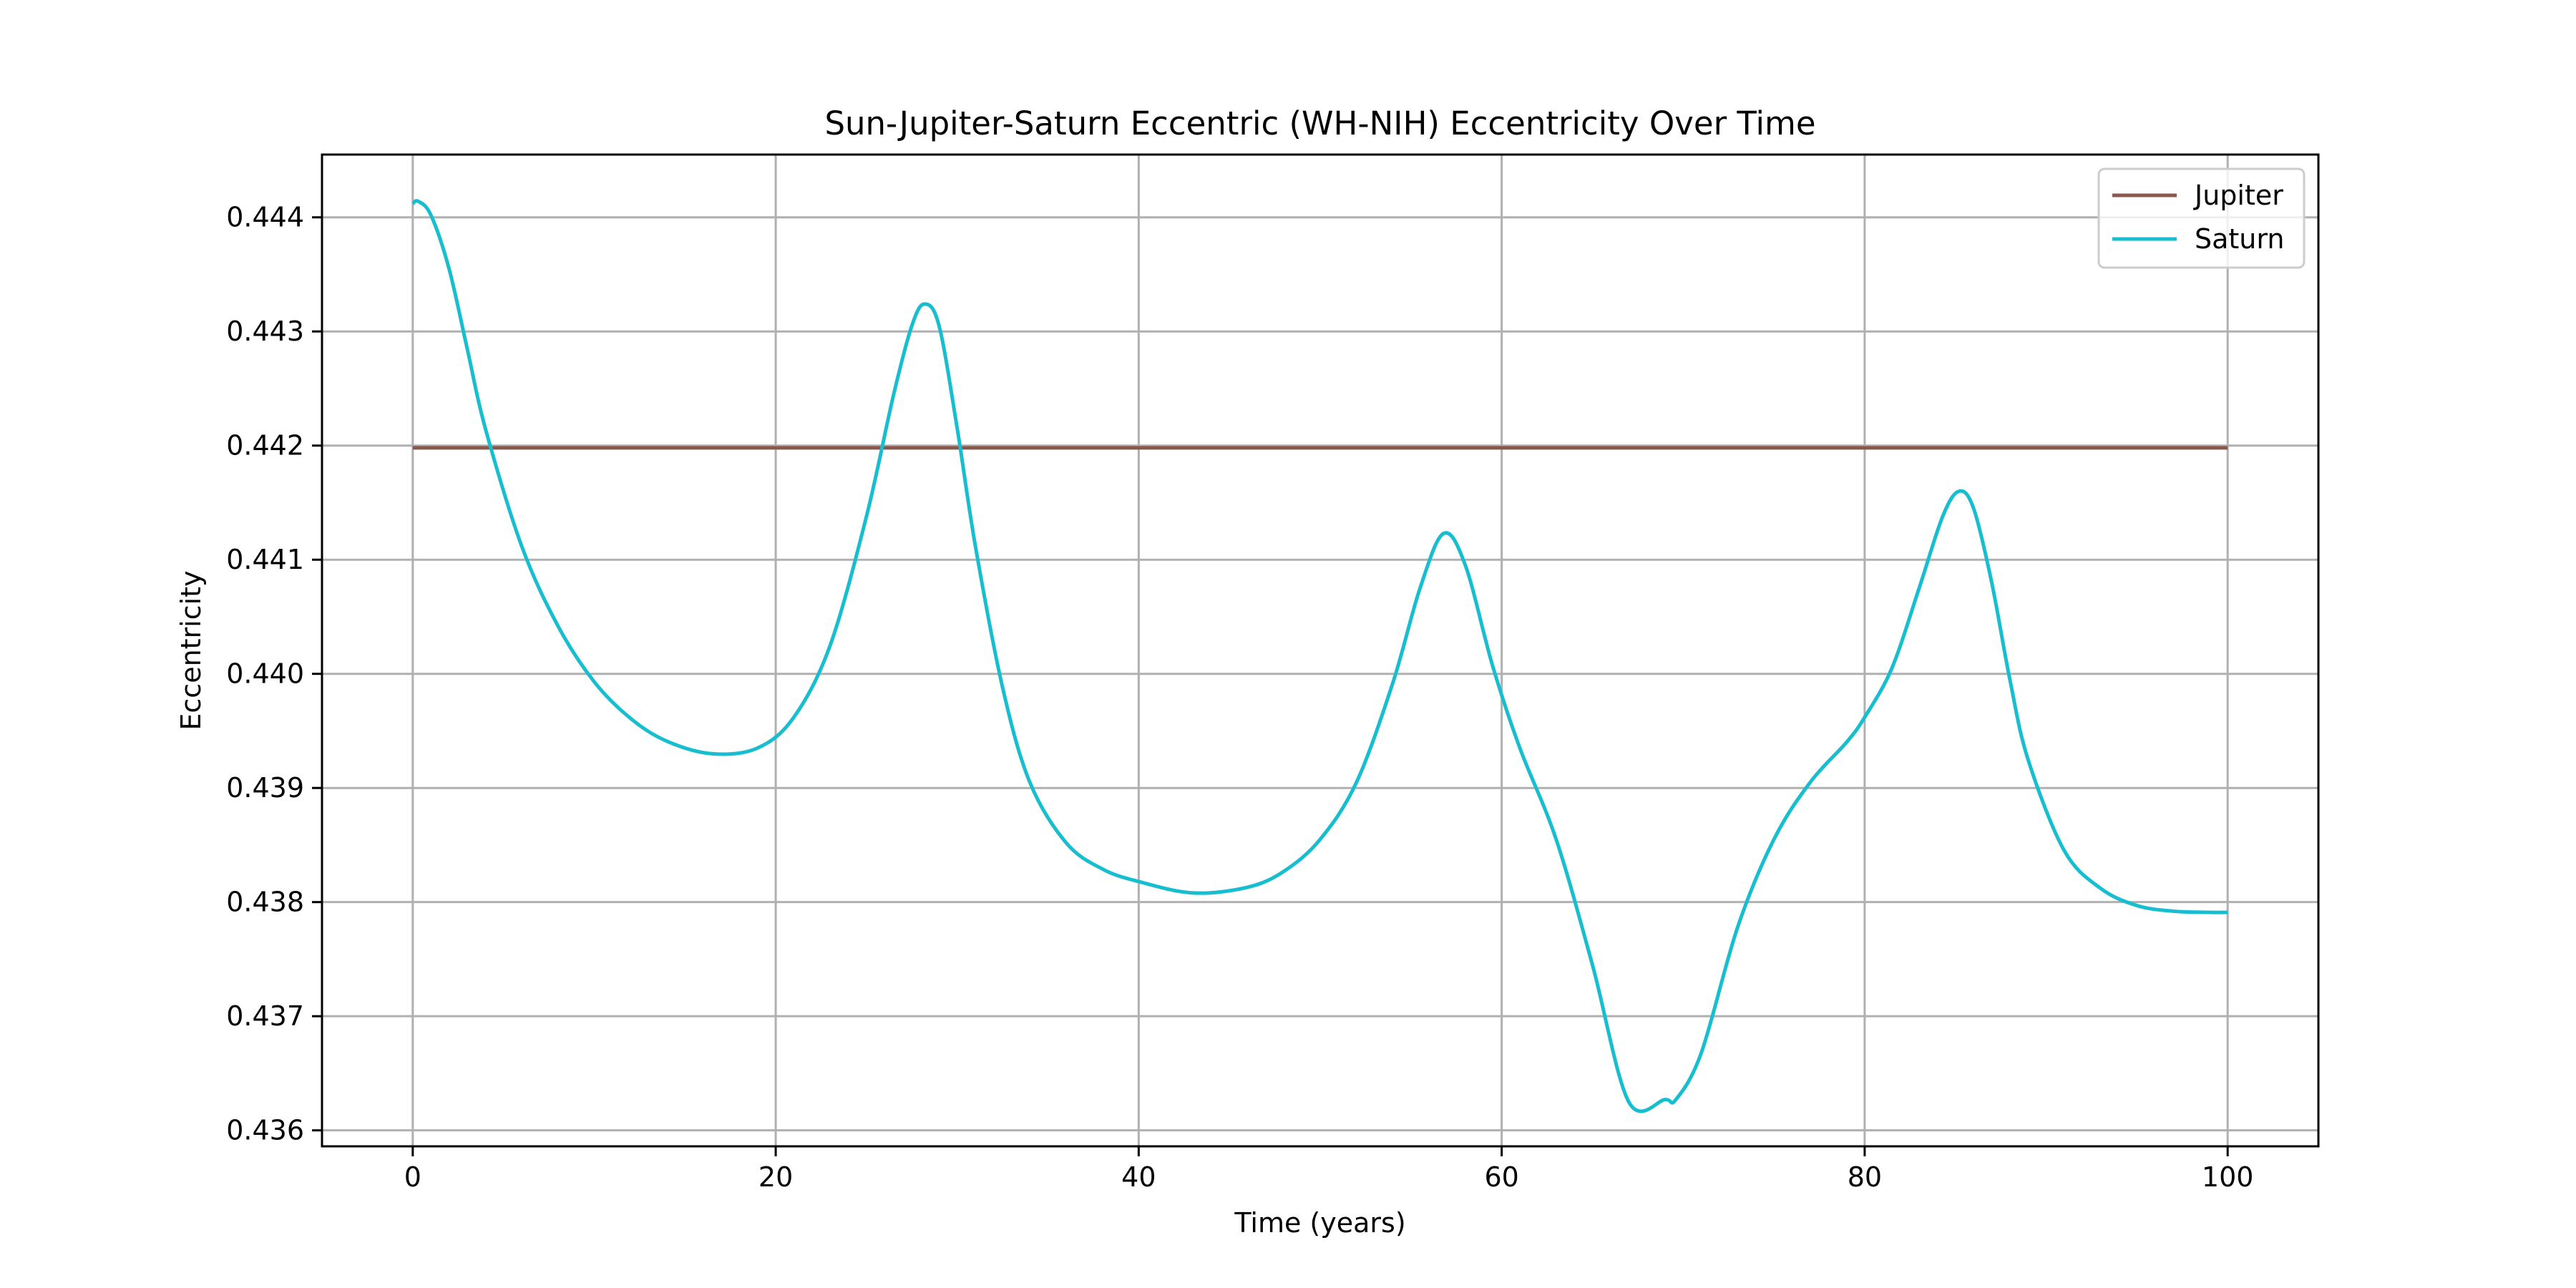 Image resolution: width=2576 pixels, height=1288 pixels. I want to click on x-tick-label: 40, so click(1138, 1177).